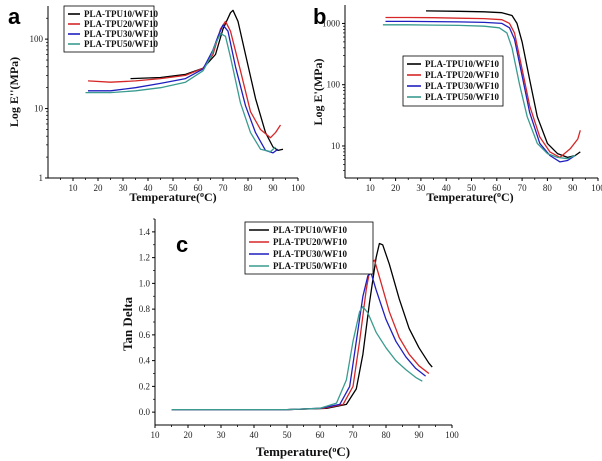 The image size is (602, 461). What do you see at coordinates (14, 92) in the screenshot?
I see `y-axis-label: Log E''(MPa)` at bounding box center [14, 92].